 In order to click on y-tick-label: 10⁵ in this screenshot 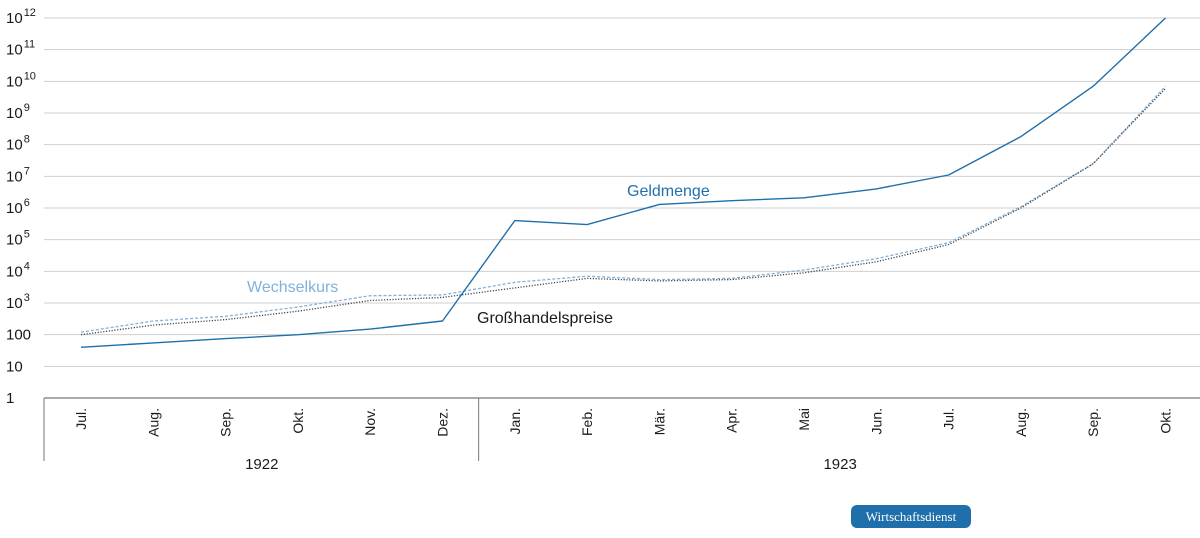, I will do `click(18, 239)`.